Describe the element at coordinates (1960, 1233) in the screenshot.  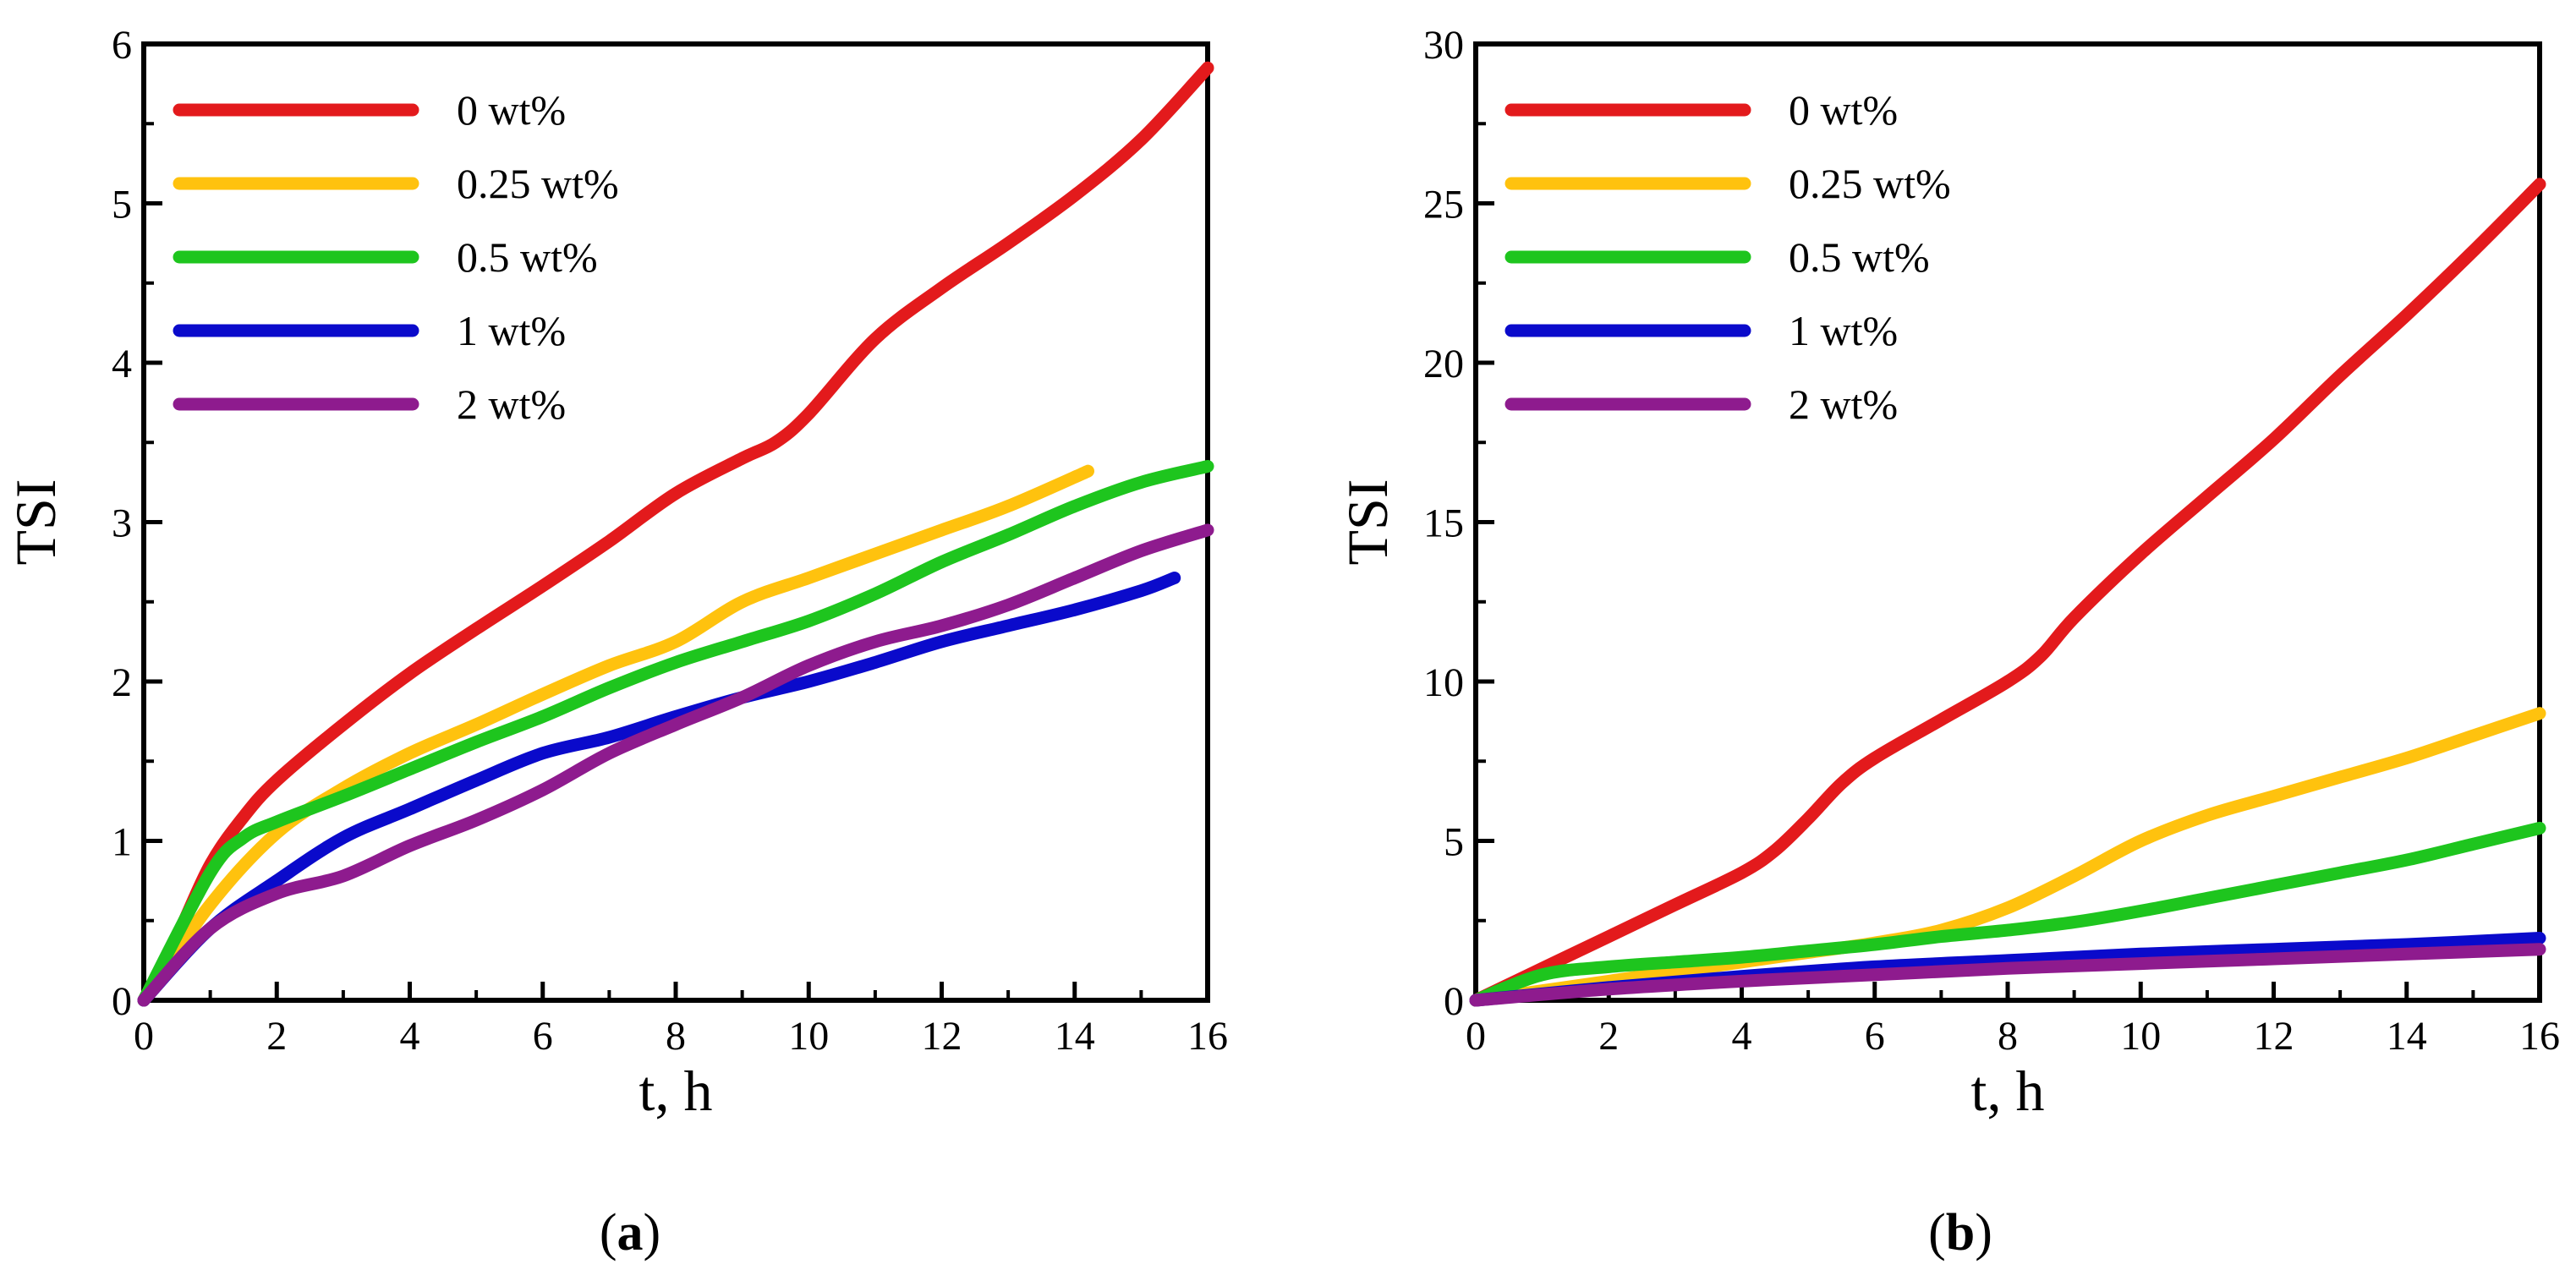
I see `panel-caption: (b)` at that location.